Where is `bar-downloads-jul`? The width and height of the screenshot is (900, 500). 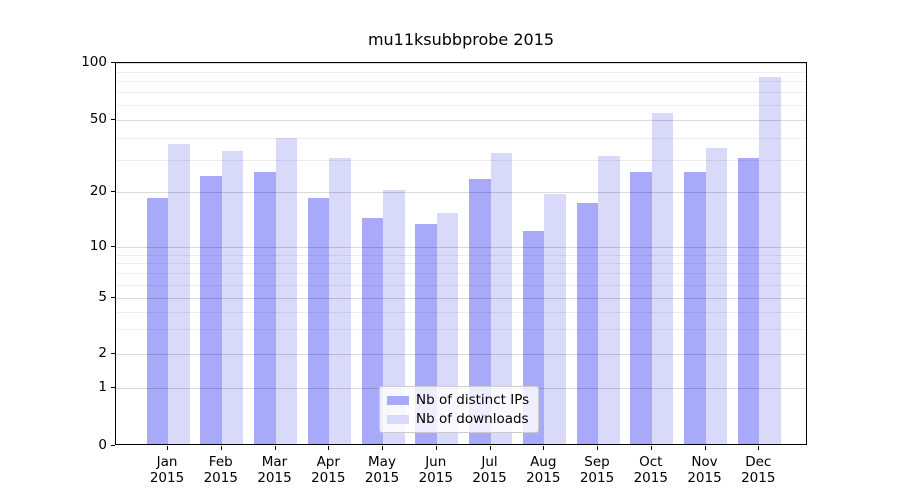 bar-downloads-jul is located at coordinates (501, 298).